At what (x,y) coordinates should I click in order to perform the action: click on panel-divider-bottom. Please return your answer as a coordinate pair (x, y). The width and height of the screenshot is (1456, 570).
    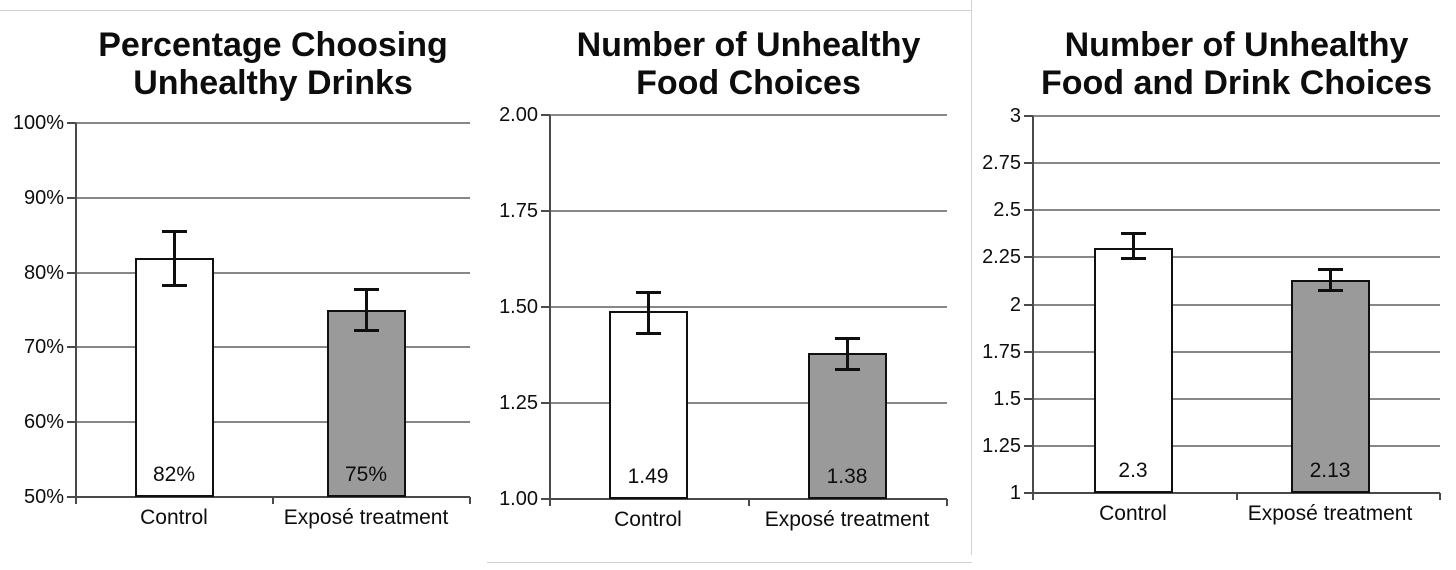
    Looking at the image, I should click on (729, 562).